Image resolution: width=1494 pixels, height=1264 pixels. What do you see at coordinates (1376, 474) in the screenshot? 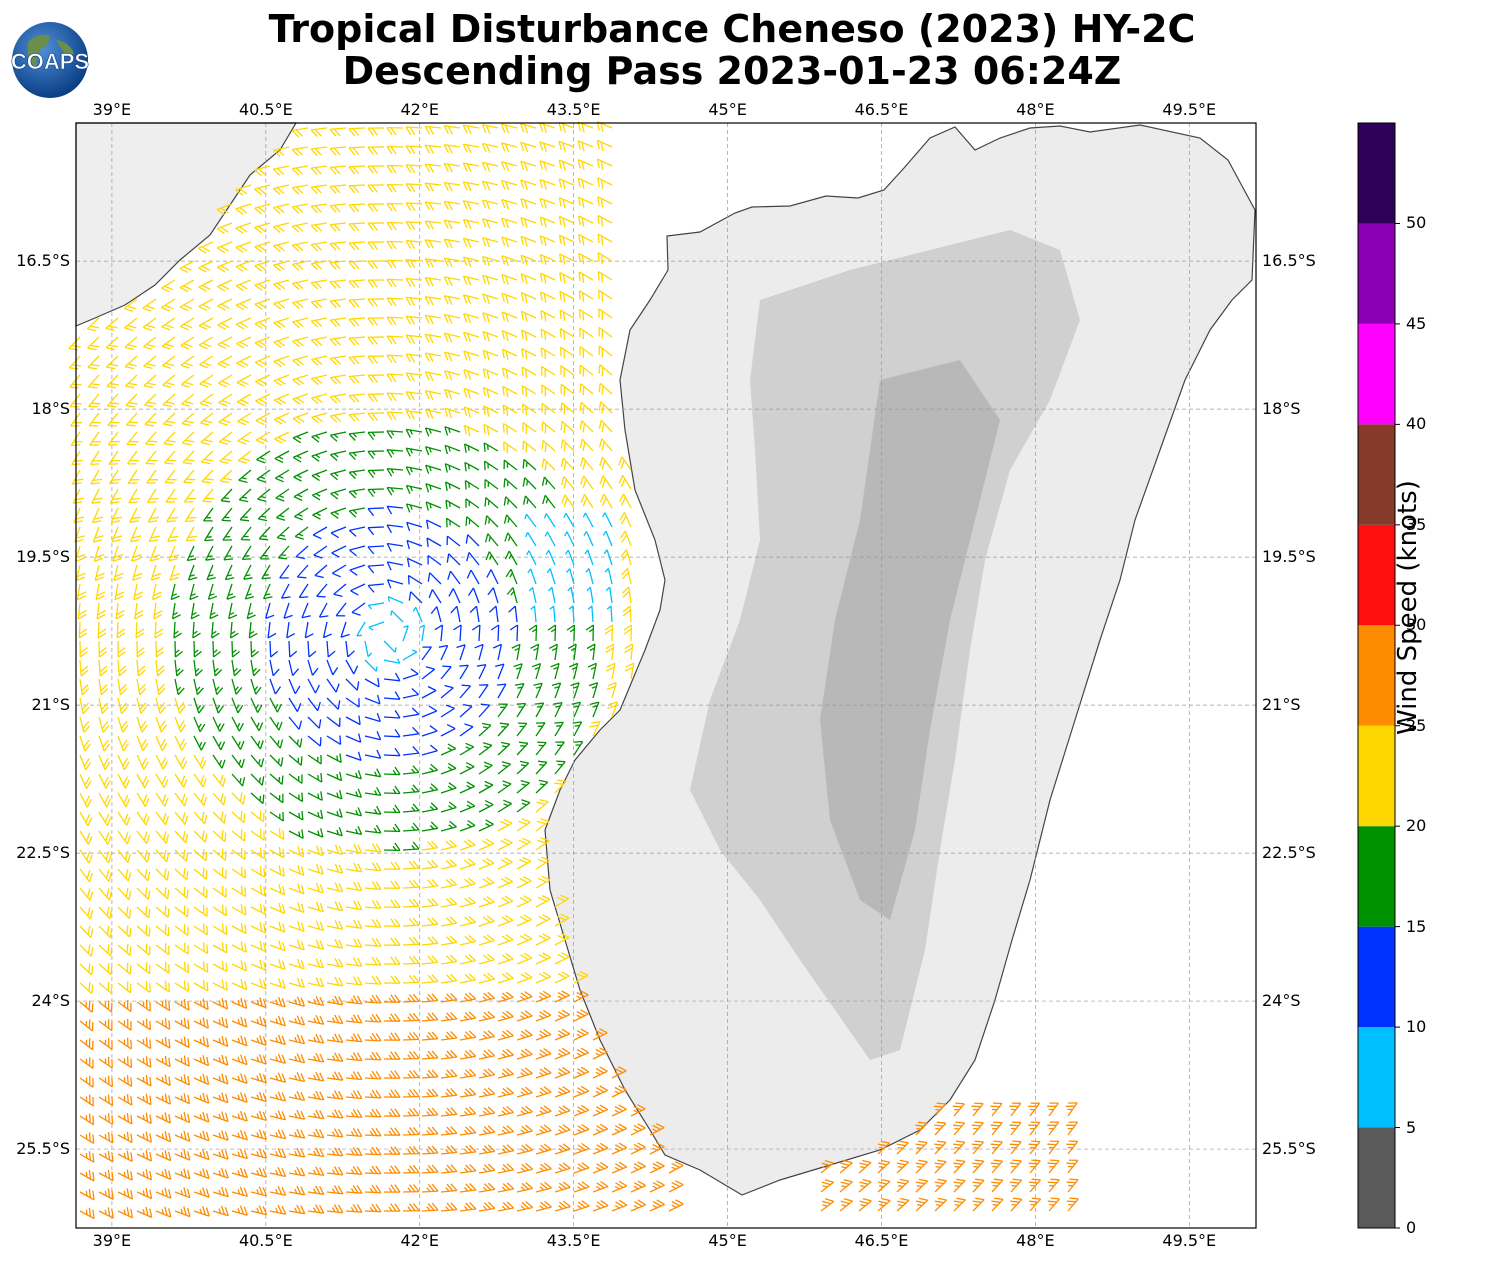
I see `colorbar-bin` at bounding box center [1376, 474].